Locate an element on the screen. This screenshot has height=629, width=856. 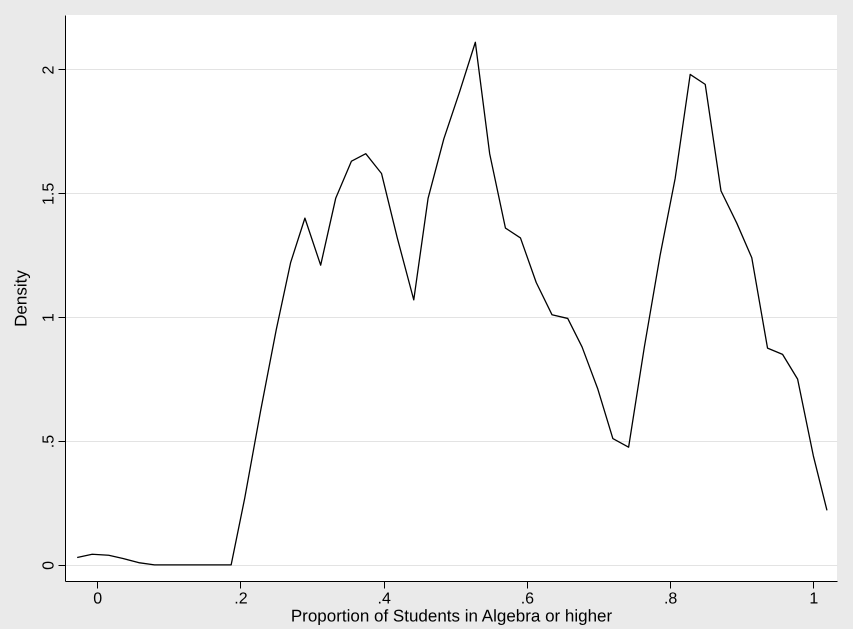
y-tick-label: 1.5 is located at coordinates (49, 193).